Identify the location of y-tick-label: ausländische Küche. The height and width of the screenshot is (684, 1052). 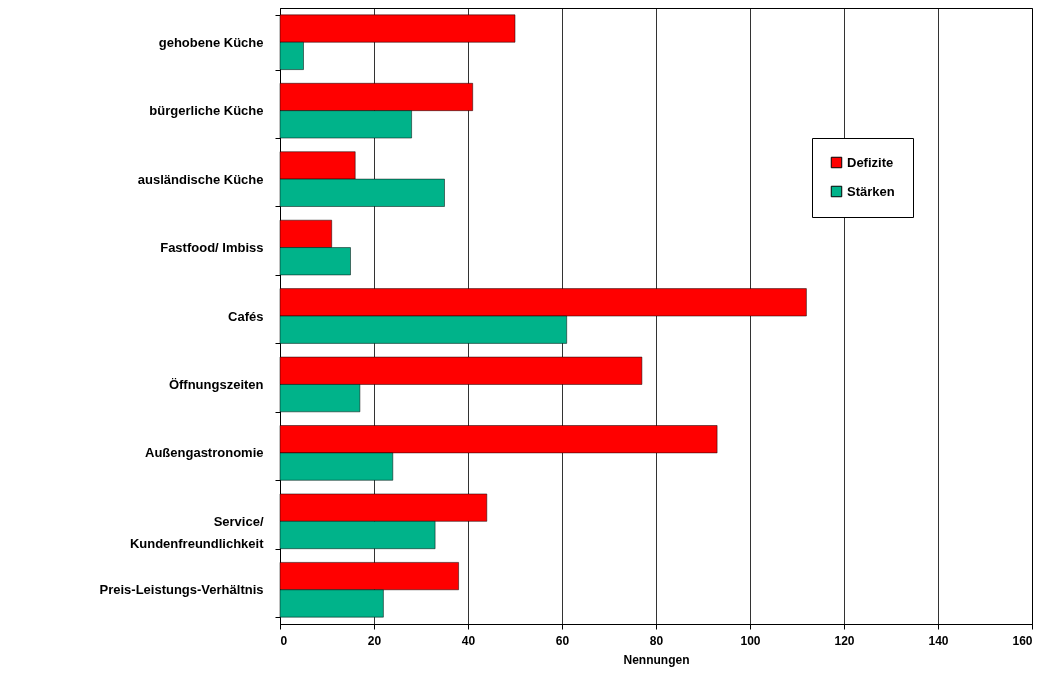
(200, 179).